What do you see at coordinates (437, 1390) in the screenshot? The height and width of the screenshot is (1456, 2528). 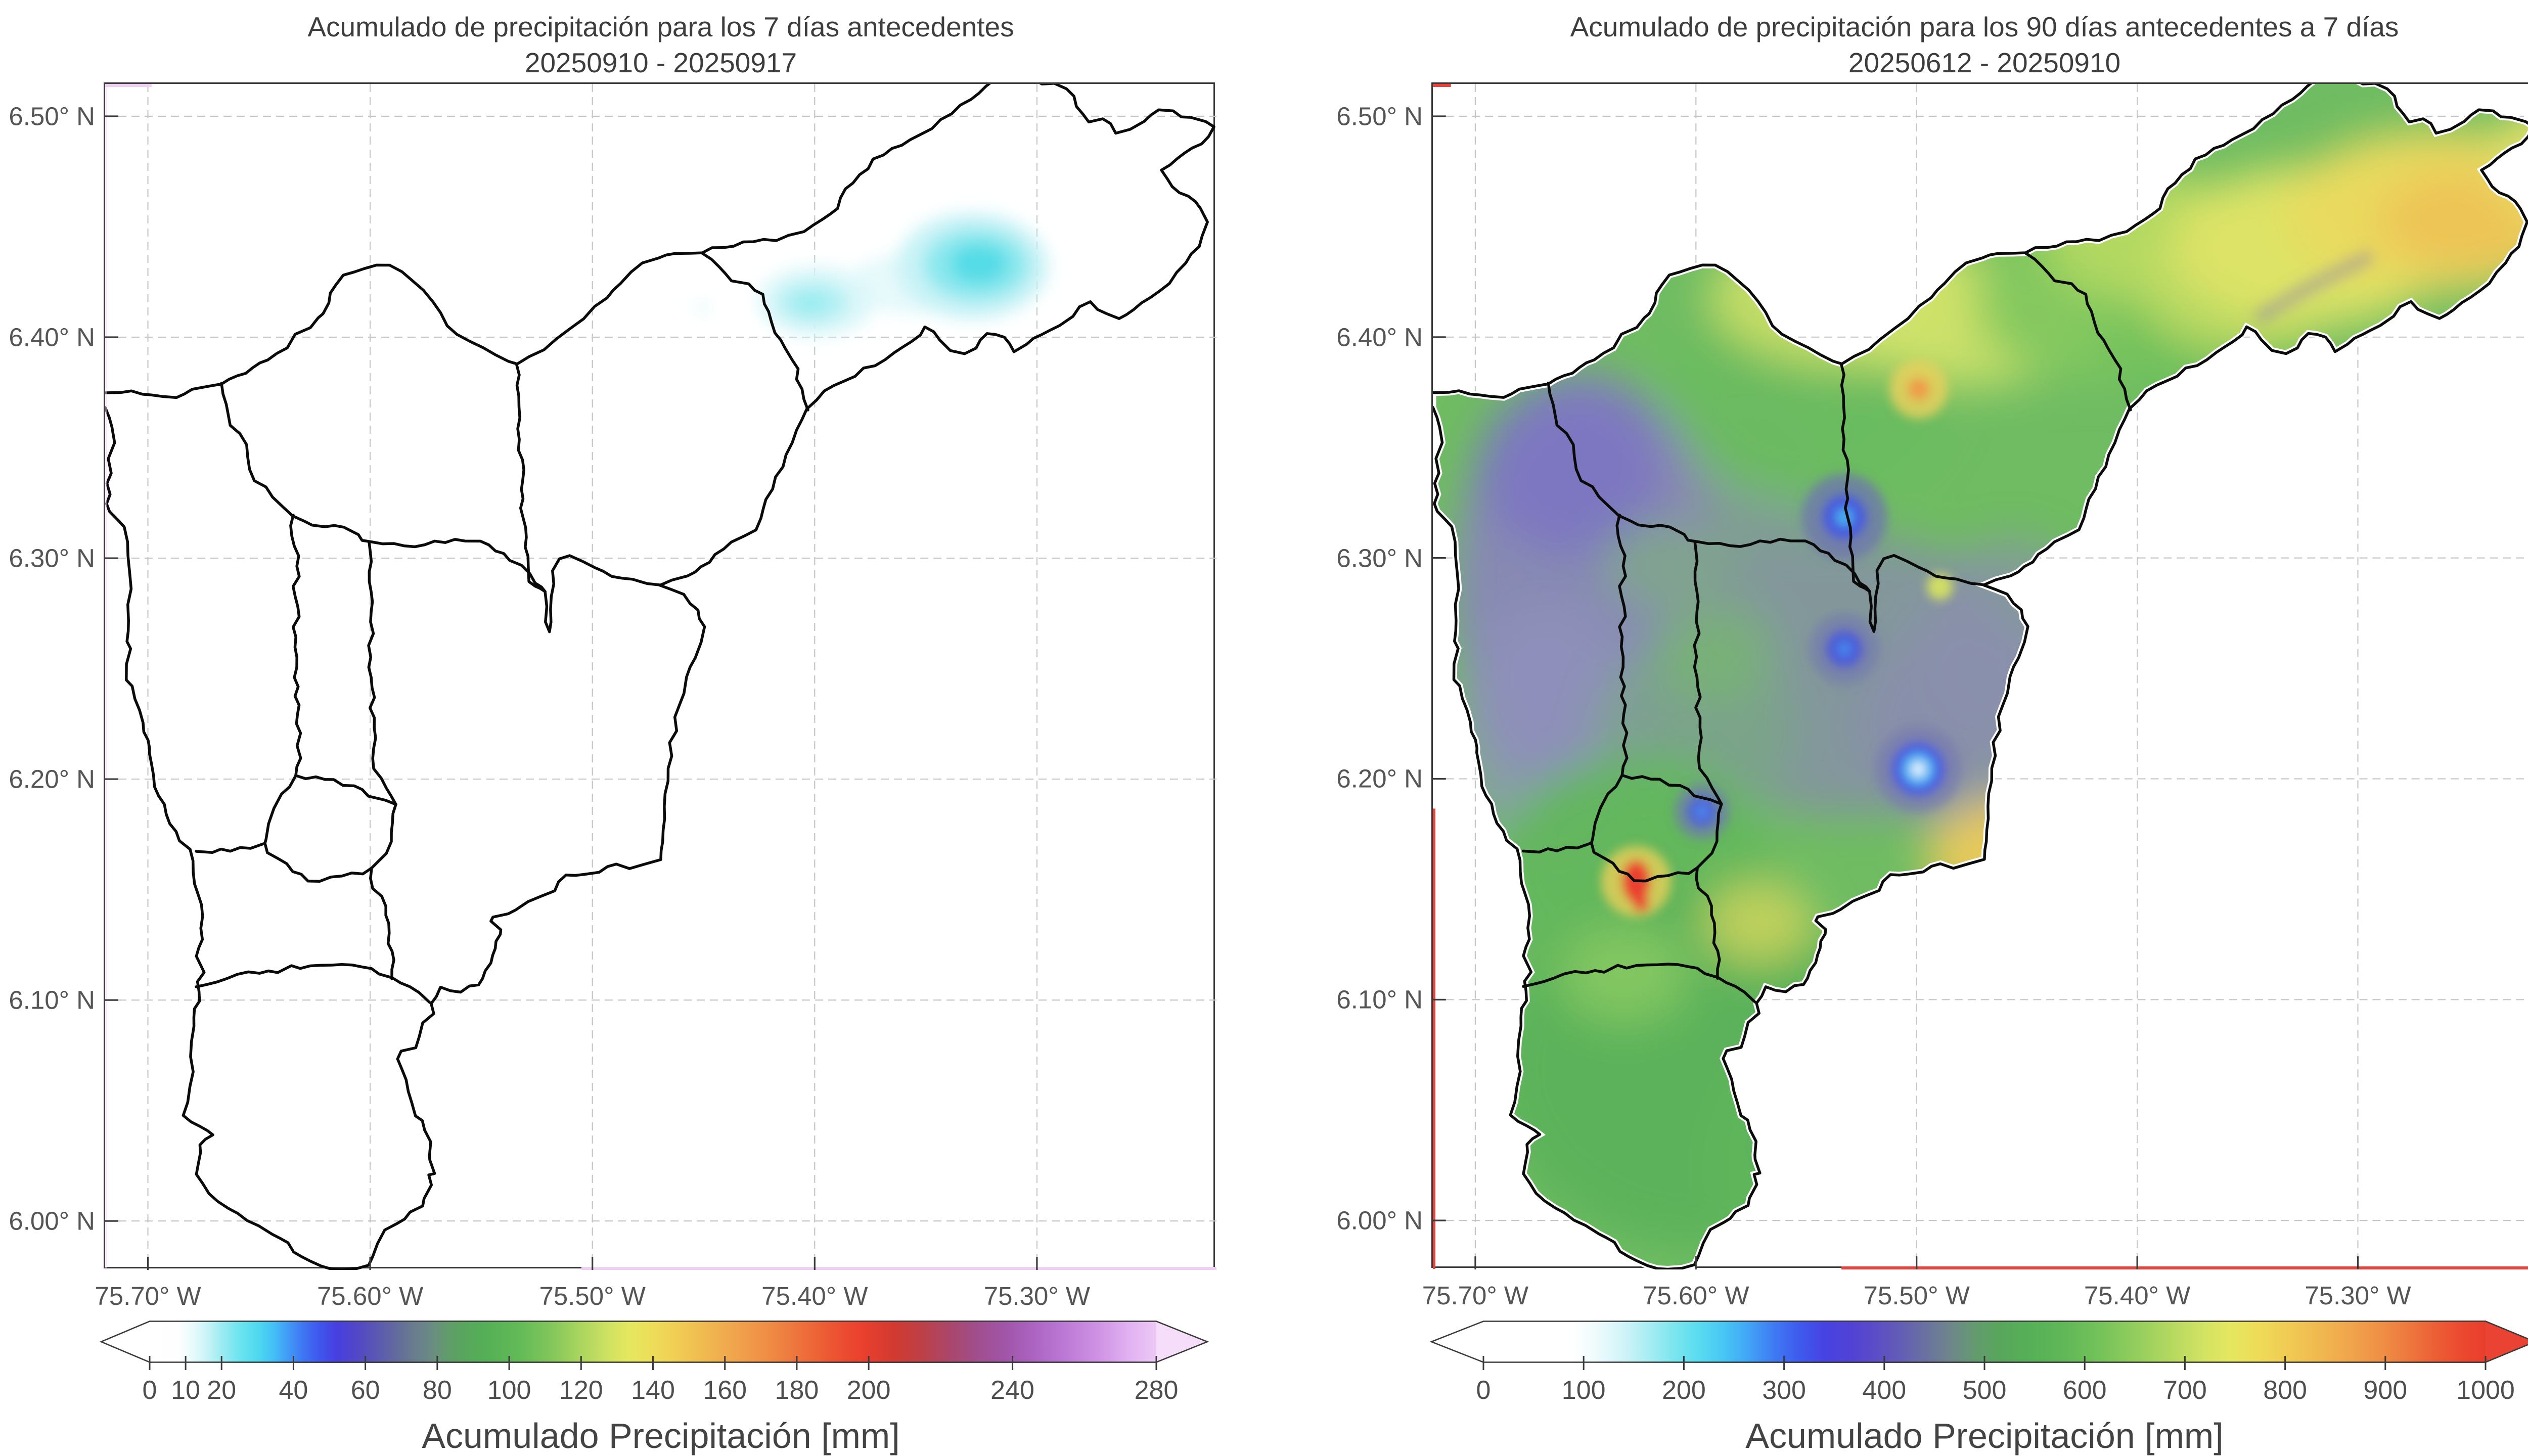 I see `colorbar-tick-label: 80` at bounding box center [437, 1390].